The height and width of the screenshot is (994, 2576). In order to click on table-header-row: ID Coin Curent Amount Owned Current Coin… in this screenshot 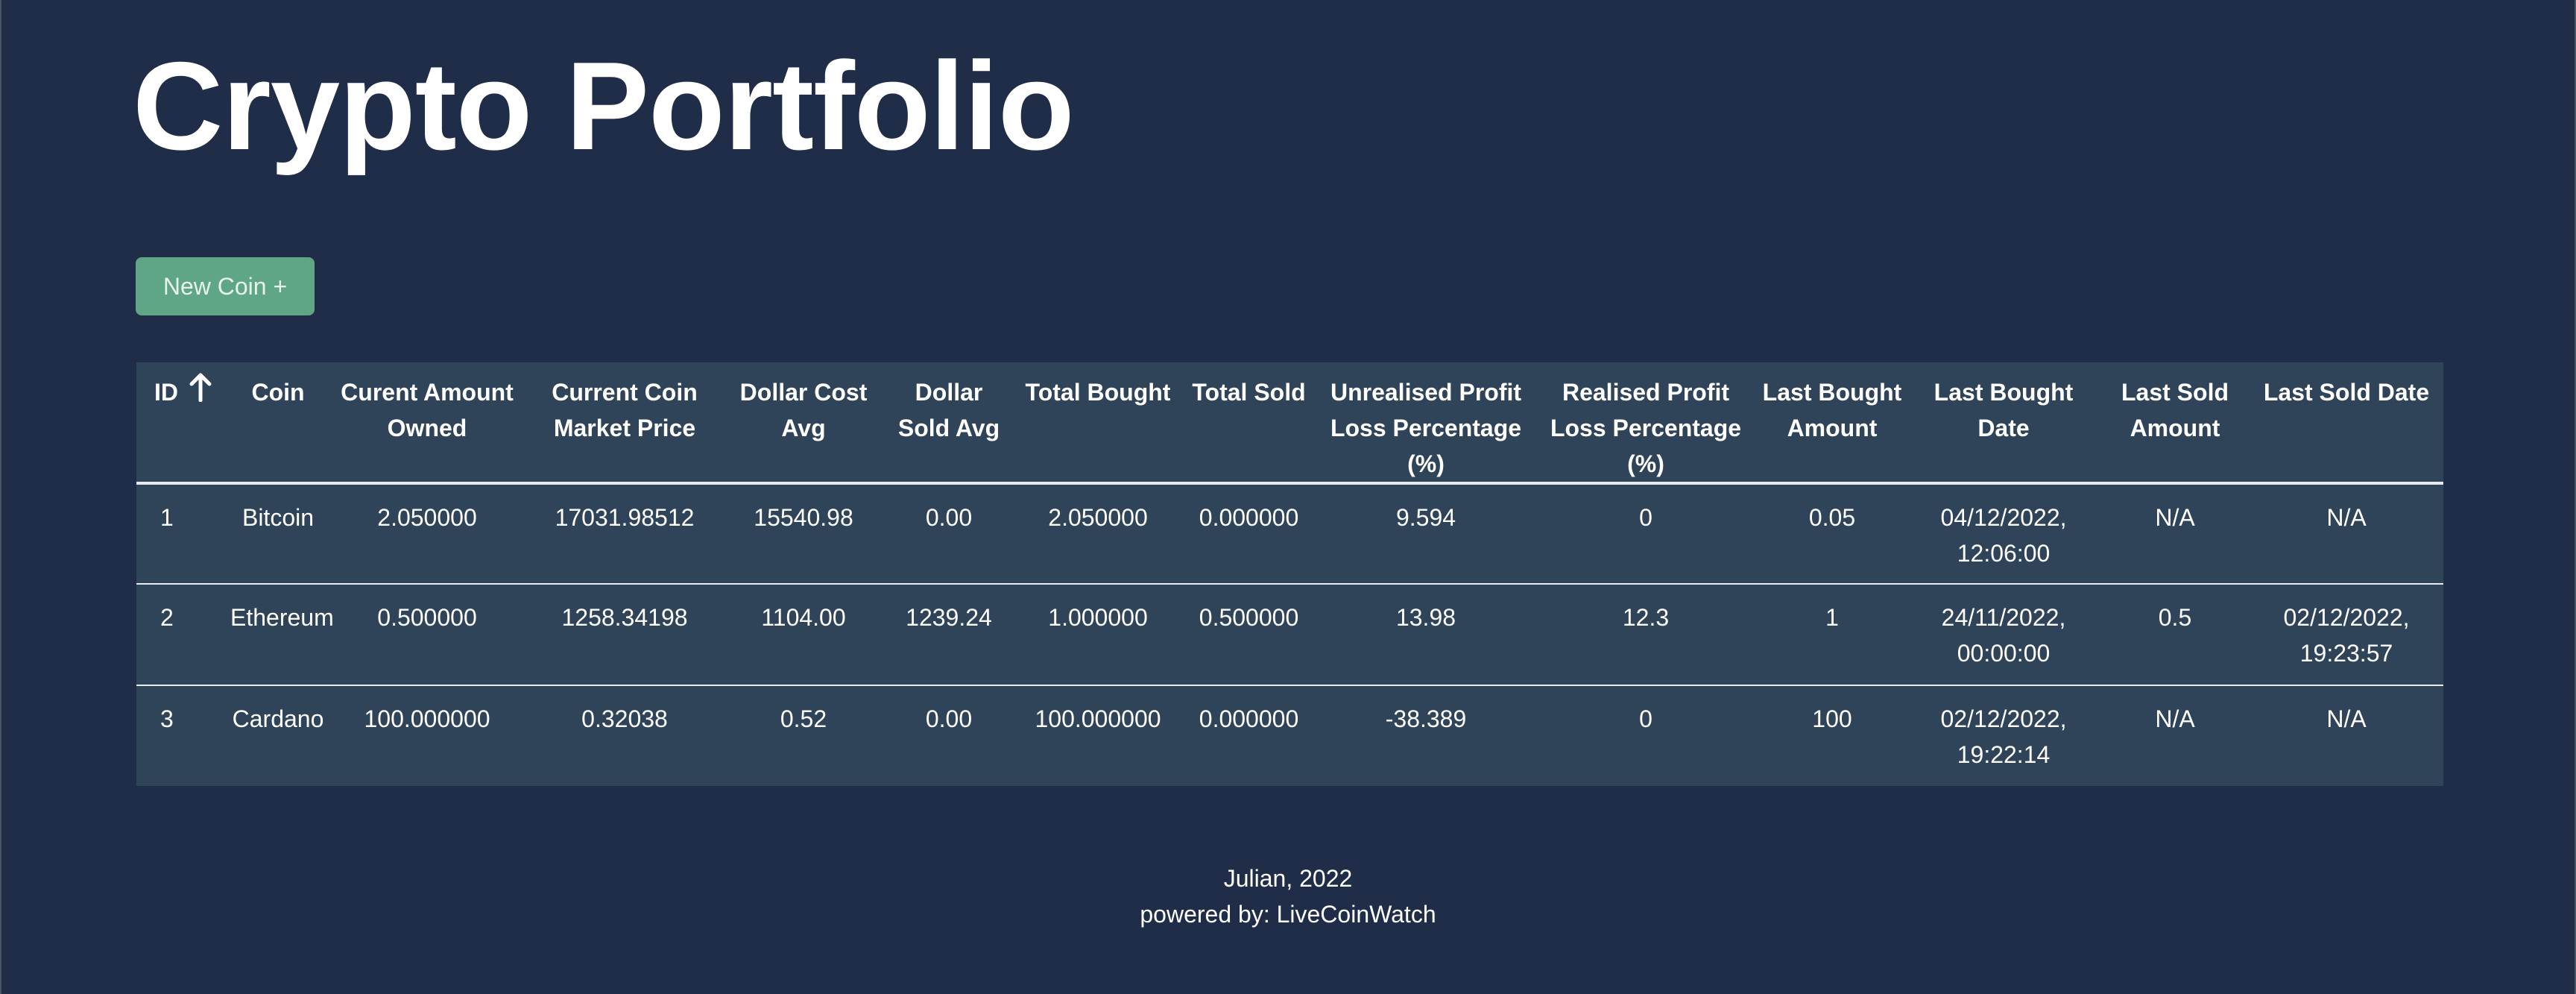, I will do `click(1289, 423)`.